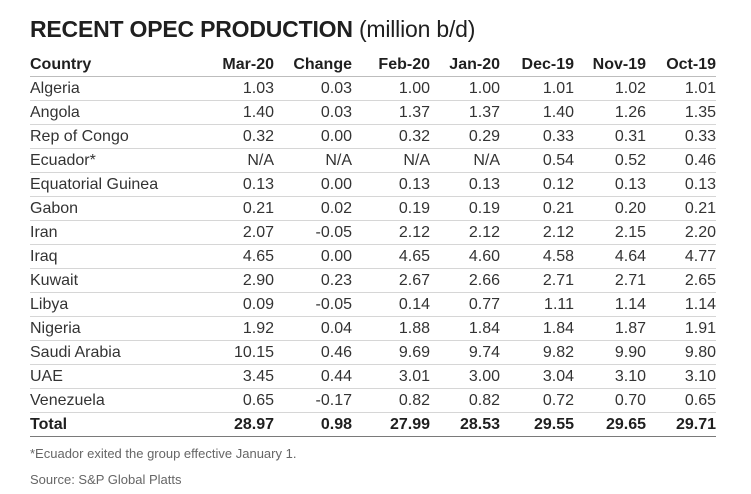 The image size is (751, 494). What do you see at coordinates (612, 424) in the screenshot?
I see `value-cell: 29.65` at bounding box center [612, 424].